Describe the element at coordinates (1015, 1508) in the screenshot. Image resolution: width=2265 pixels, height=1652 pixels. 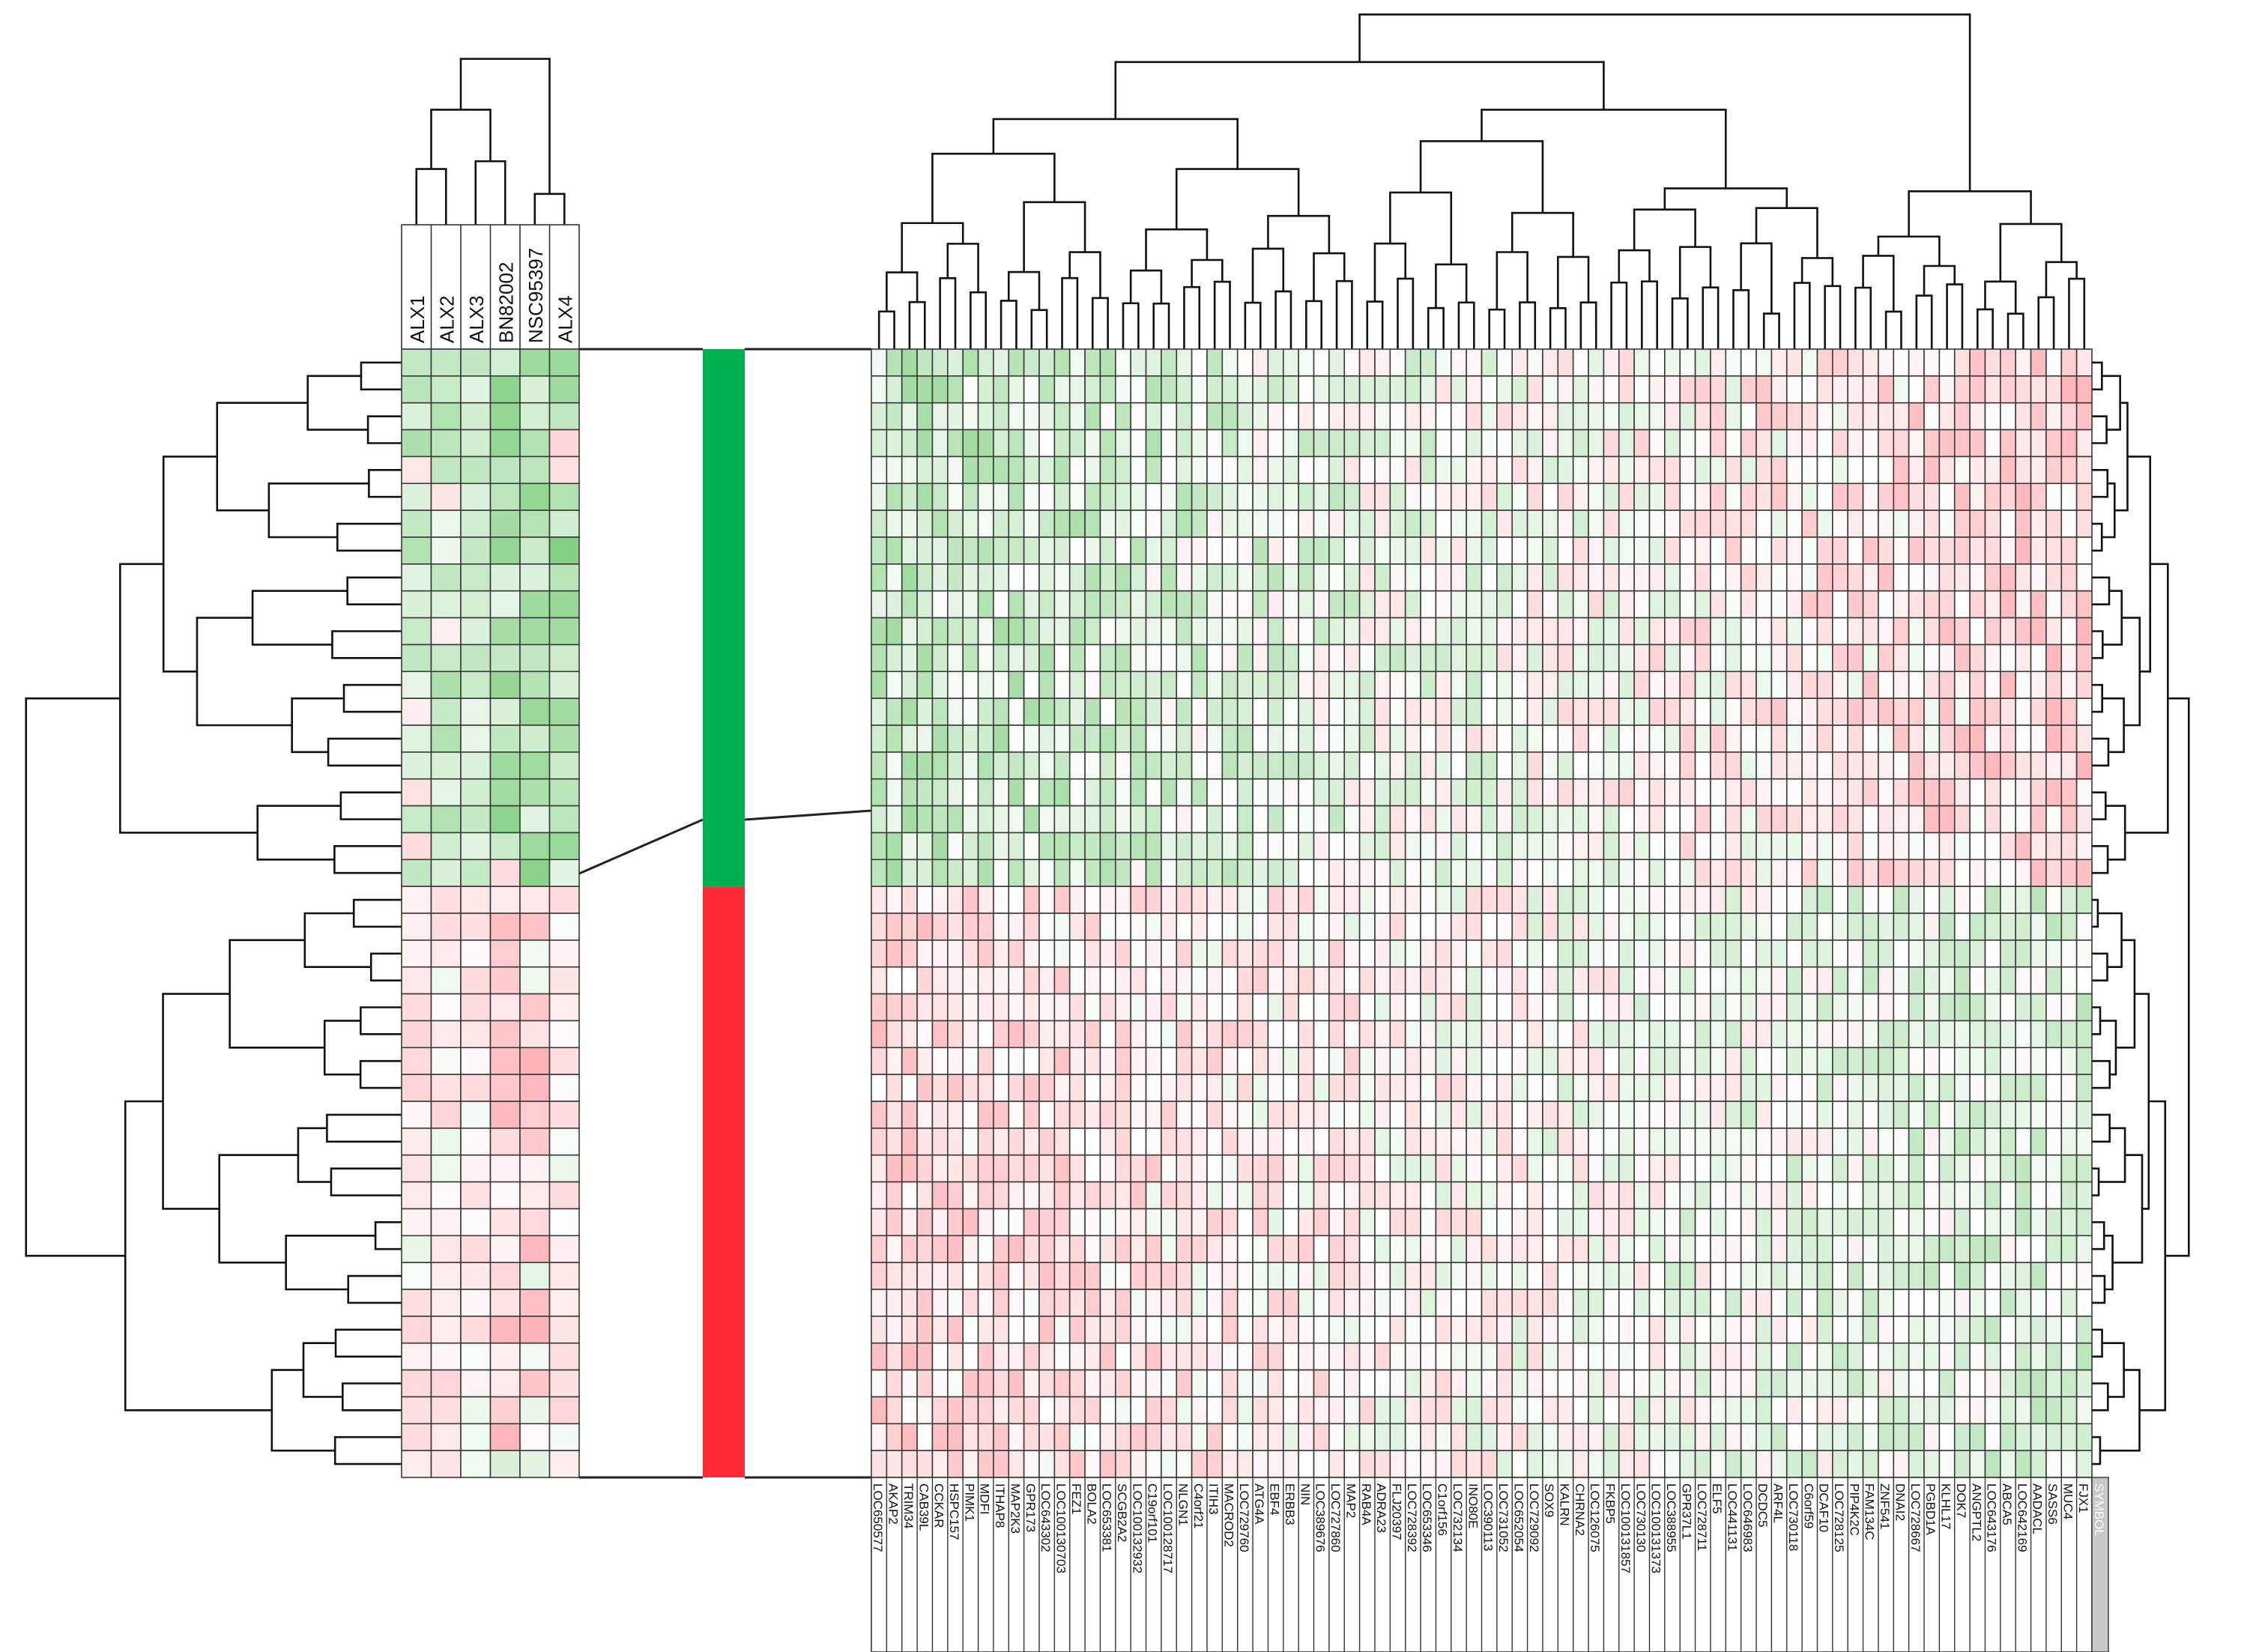
I see `gene-label: MAP2K3` at that location.